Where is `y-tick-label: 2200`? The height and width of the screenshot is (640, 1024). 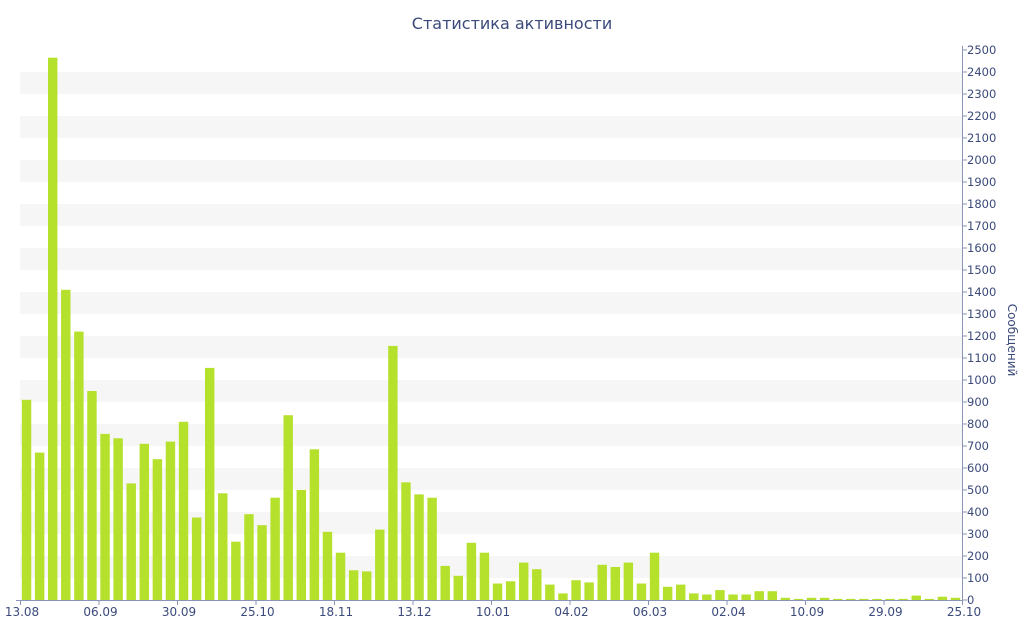 y-tick-label: 2200 is located at coordinates (981, 116).